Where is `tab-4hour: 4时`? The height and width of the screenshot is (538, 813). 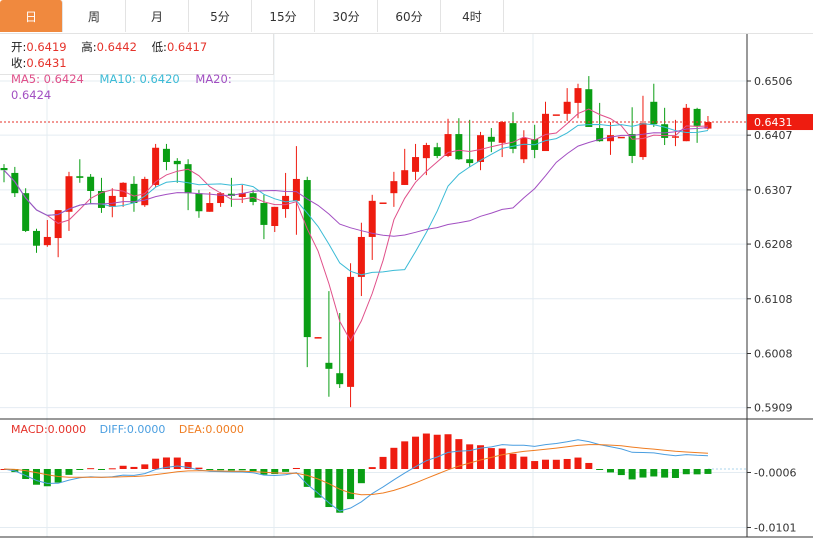 tab-4hour: 4时 is located at coordinates (472, 16).